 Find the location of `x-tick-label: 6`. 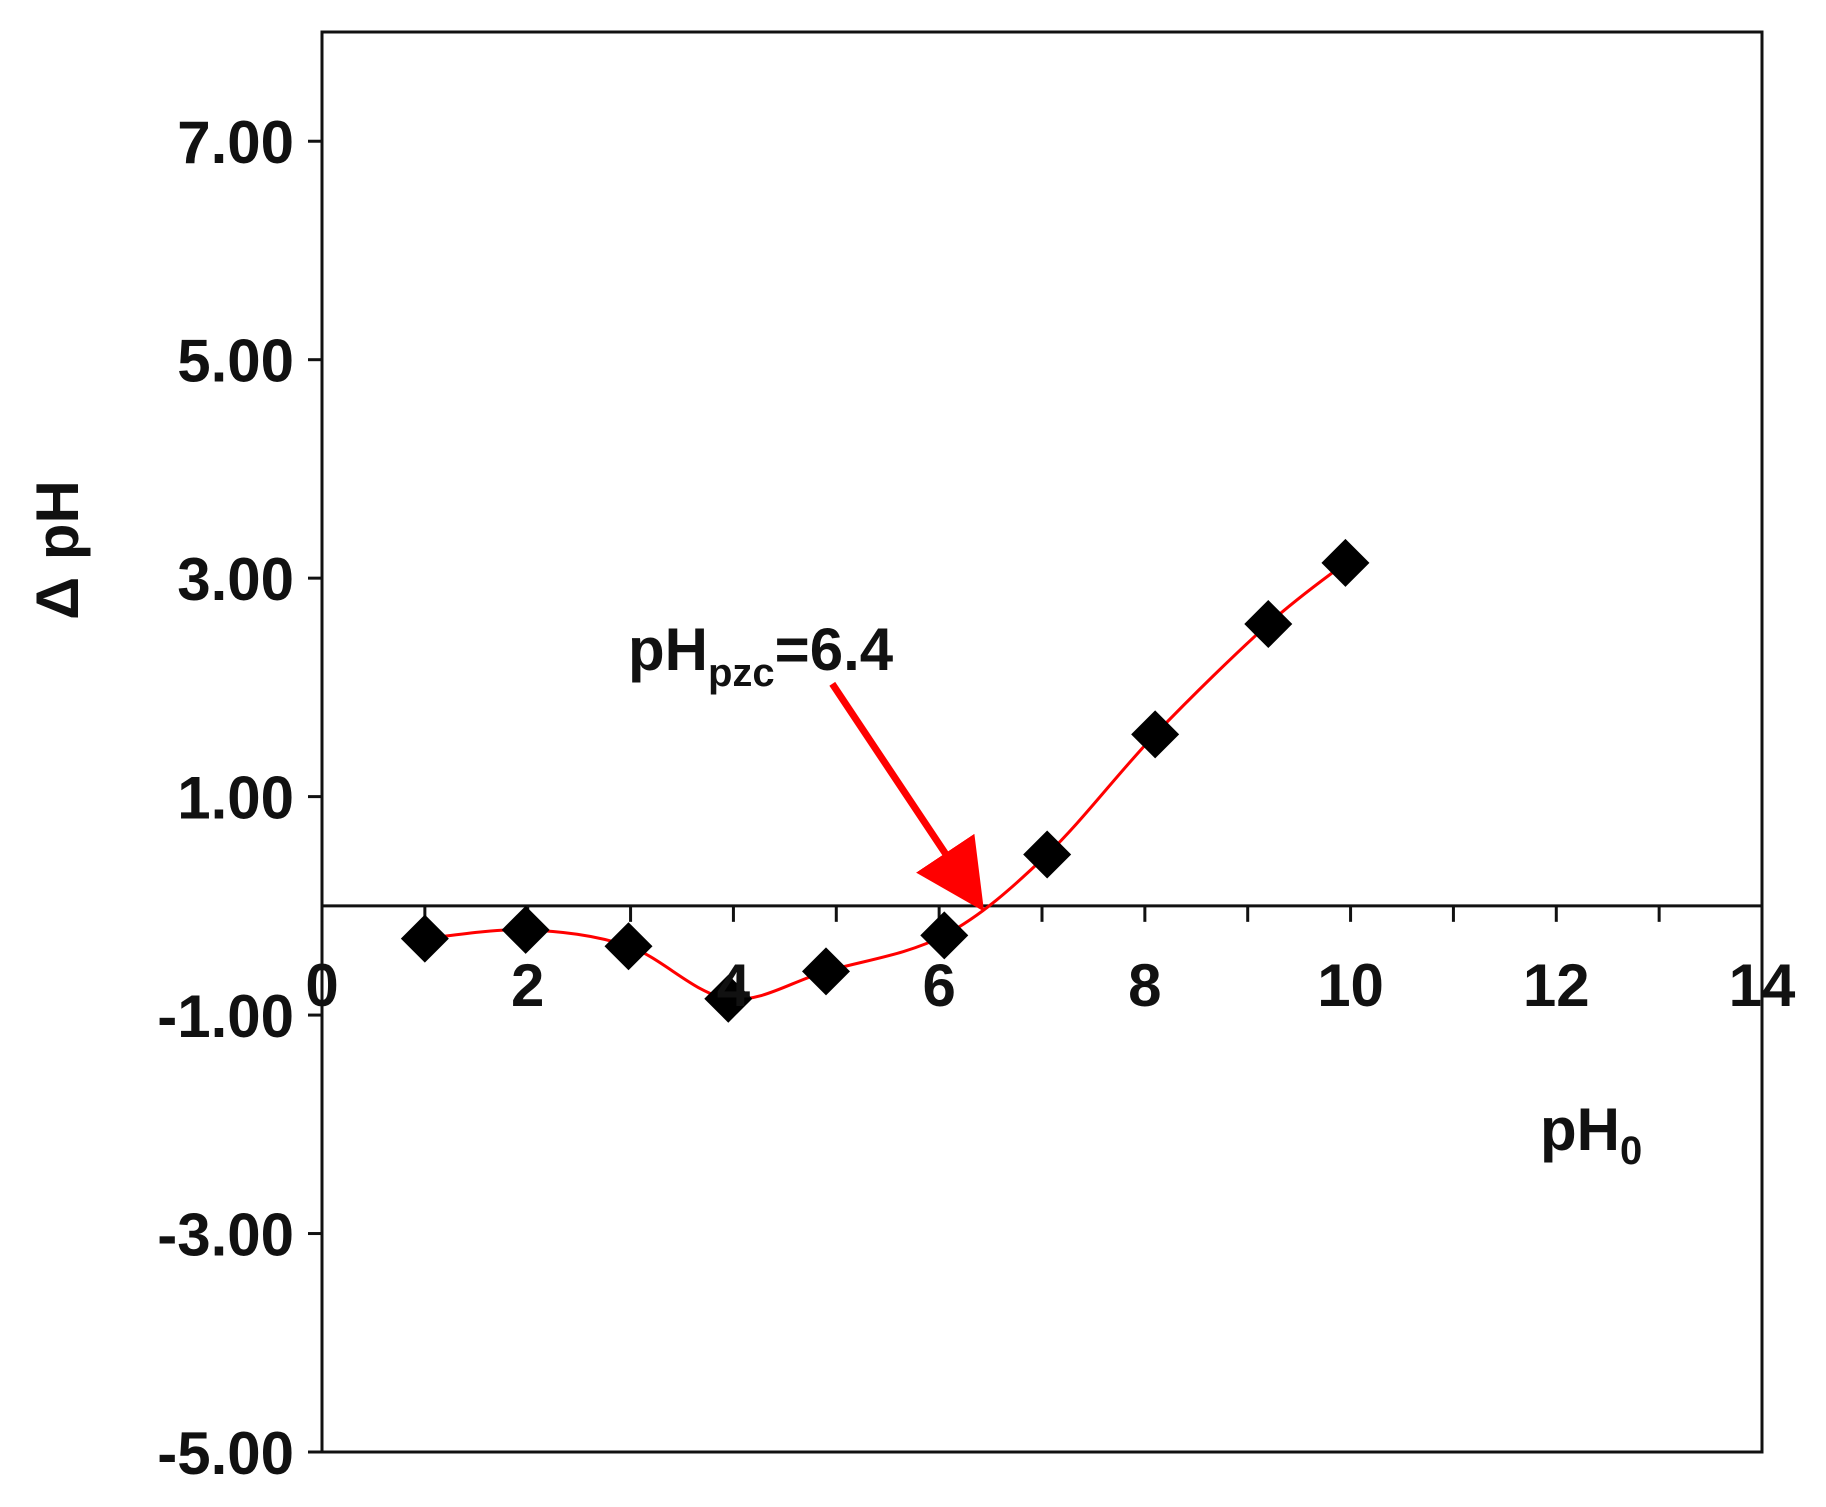

x-tick-label: 6 is located at coordinates (938, 985).